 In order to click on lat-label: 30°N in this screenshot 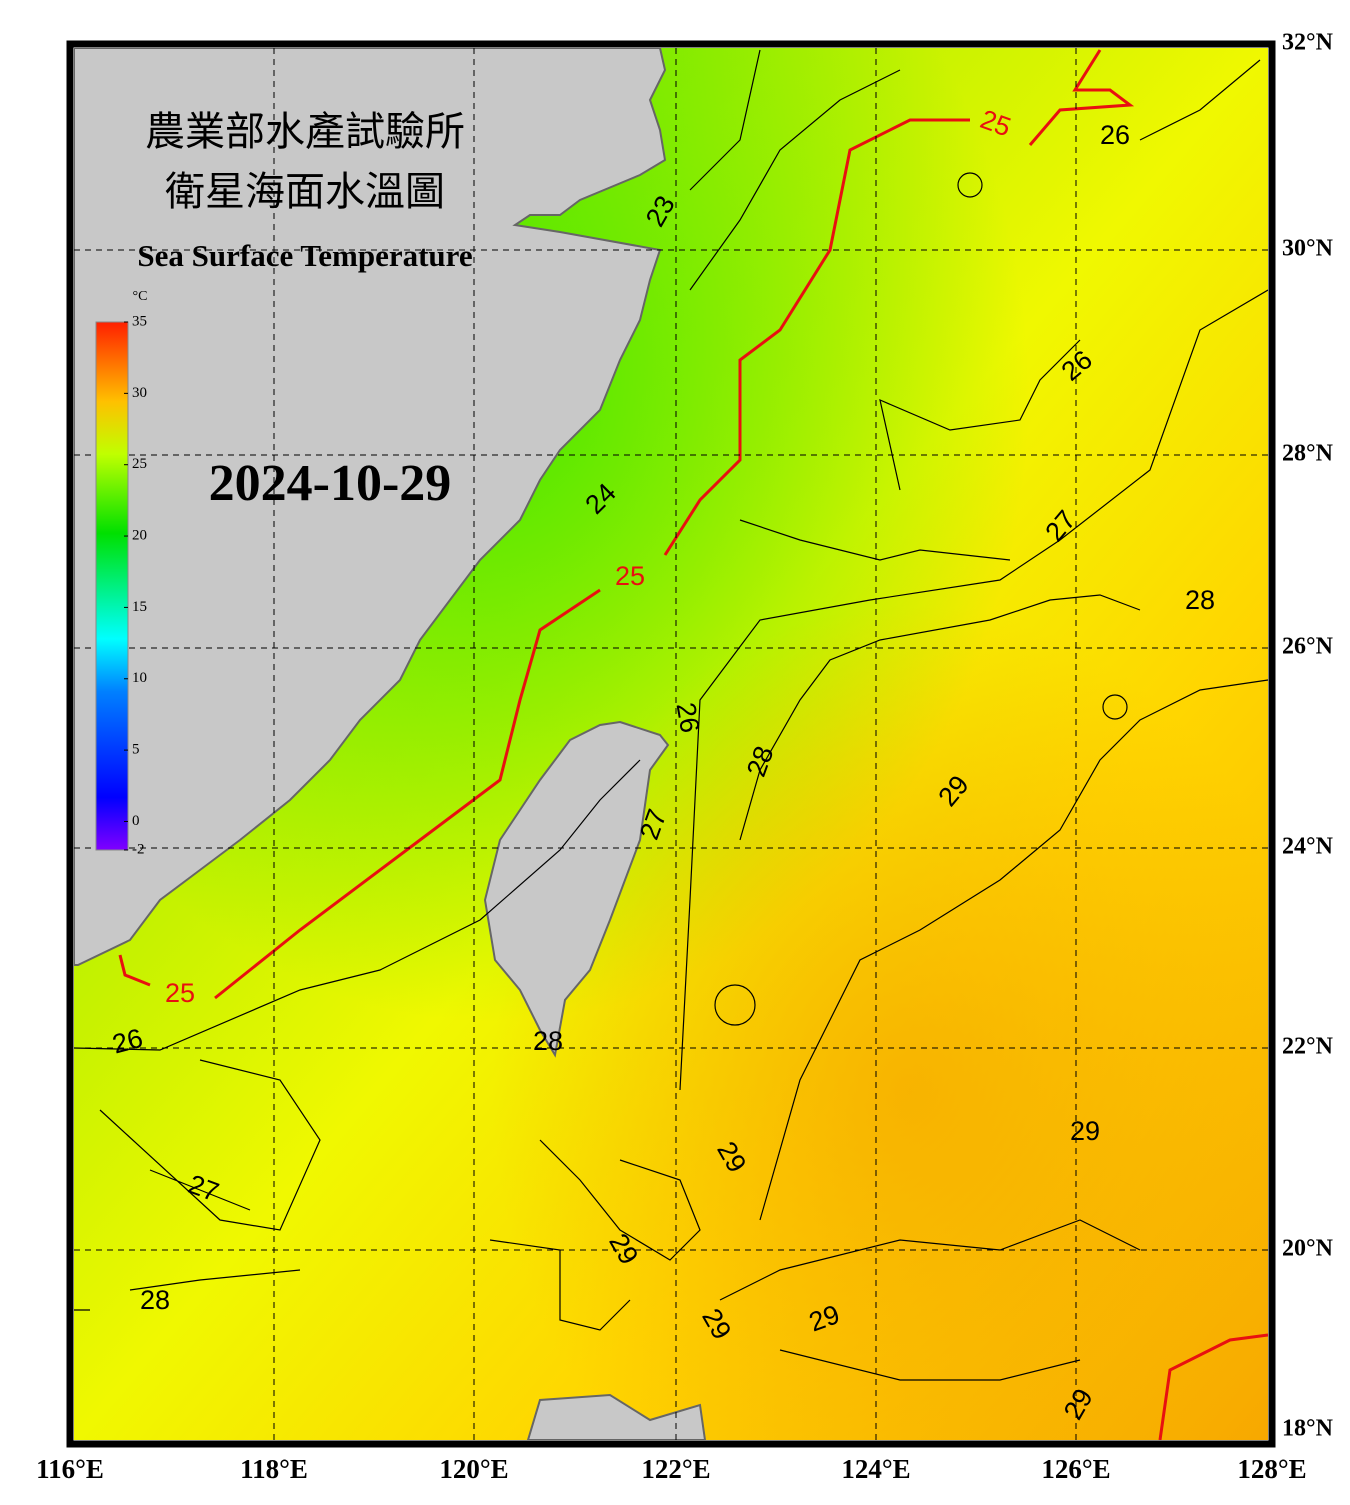, I will do `click(1308, 249)`.